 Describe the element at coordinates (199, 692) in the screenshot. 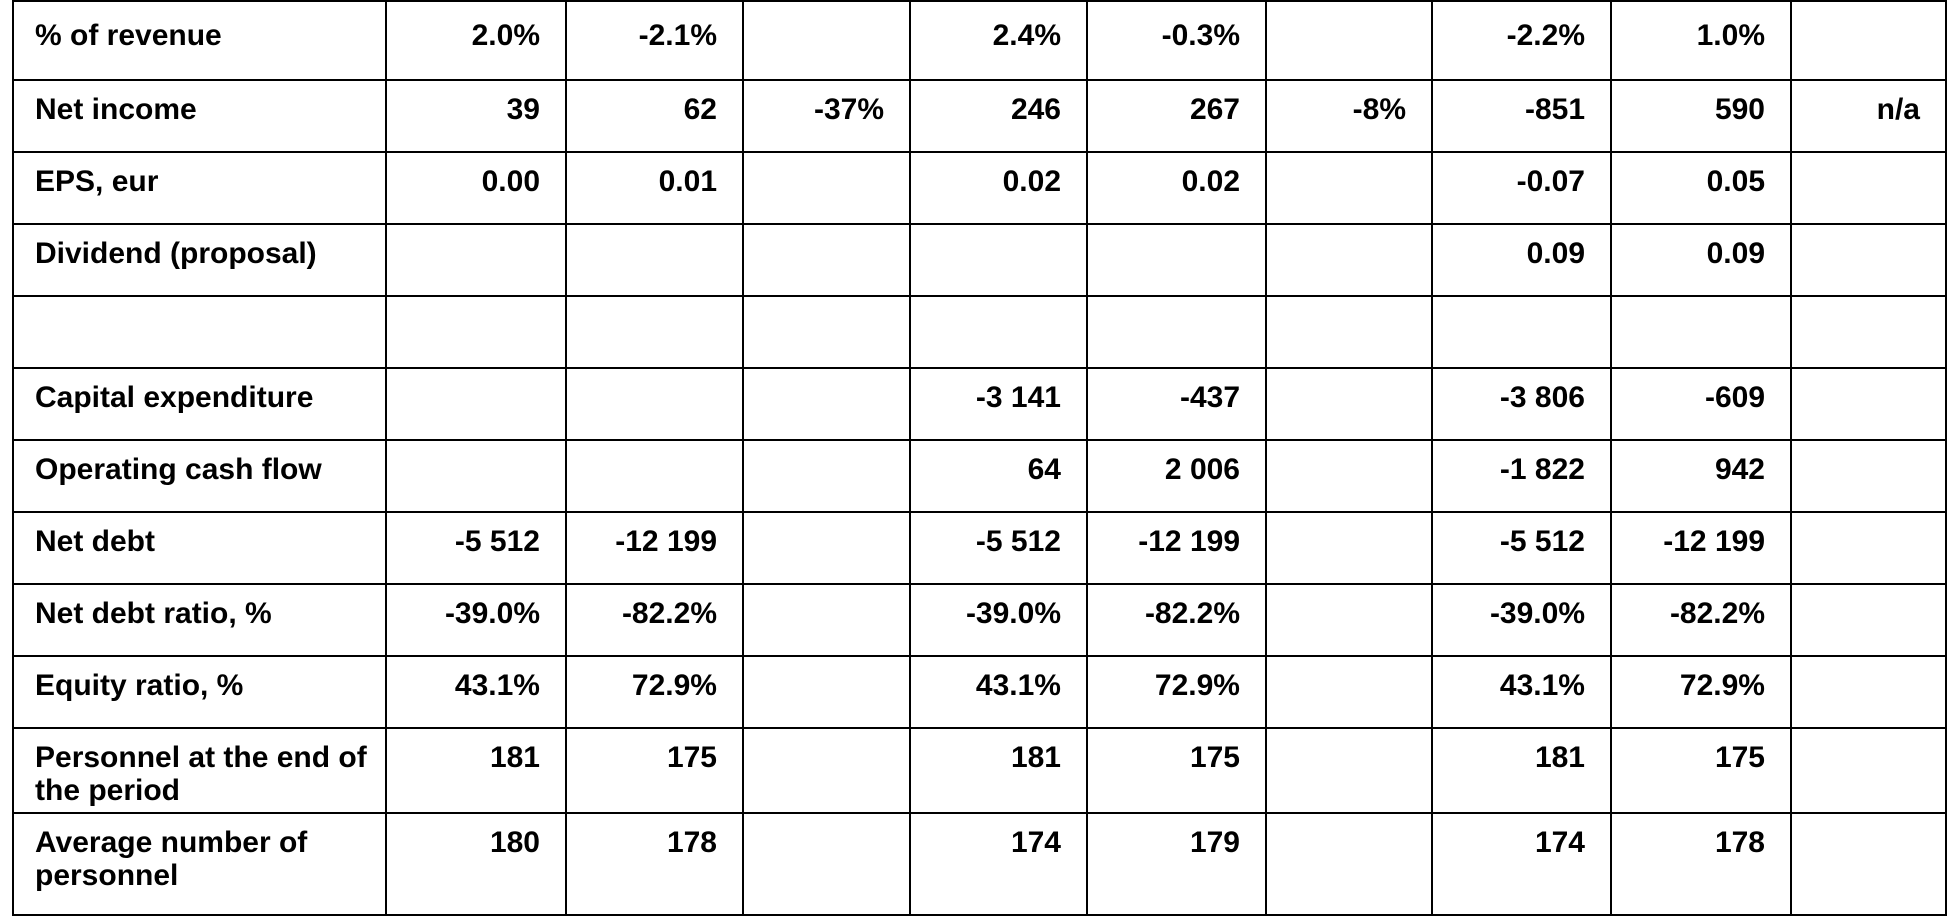

I see `row-label: Equity ratio, %` at that location.